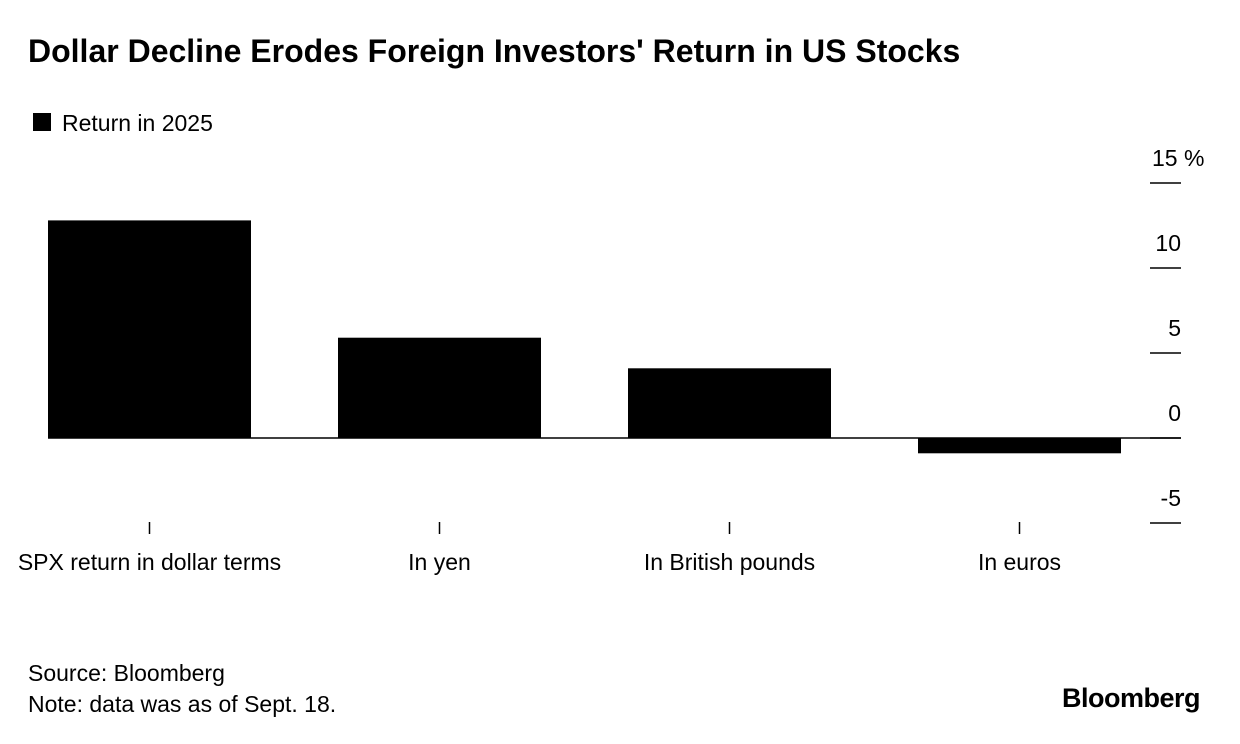 This screenshot has width=1240, height=744. Describe the element at coordinates (1168, 243) in the screenshot. I see `y-tick-label: 10` at that location.